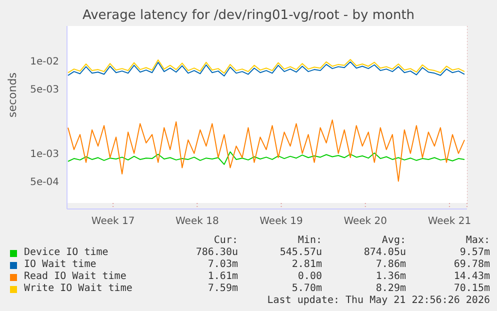 Image resolution: width=497 pixels, height=311 pixels. I want to click on y-tick-label: 5e-04, so click(44, 182).